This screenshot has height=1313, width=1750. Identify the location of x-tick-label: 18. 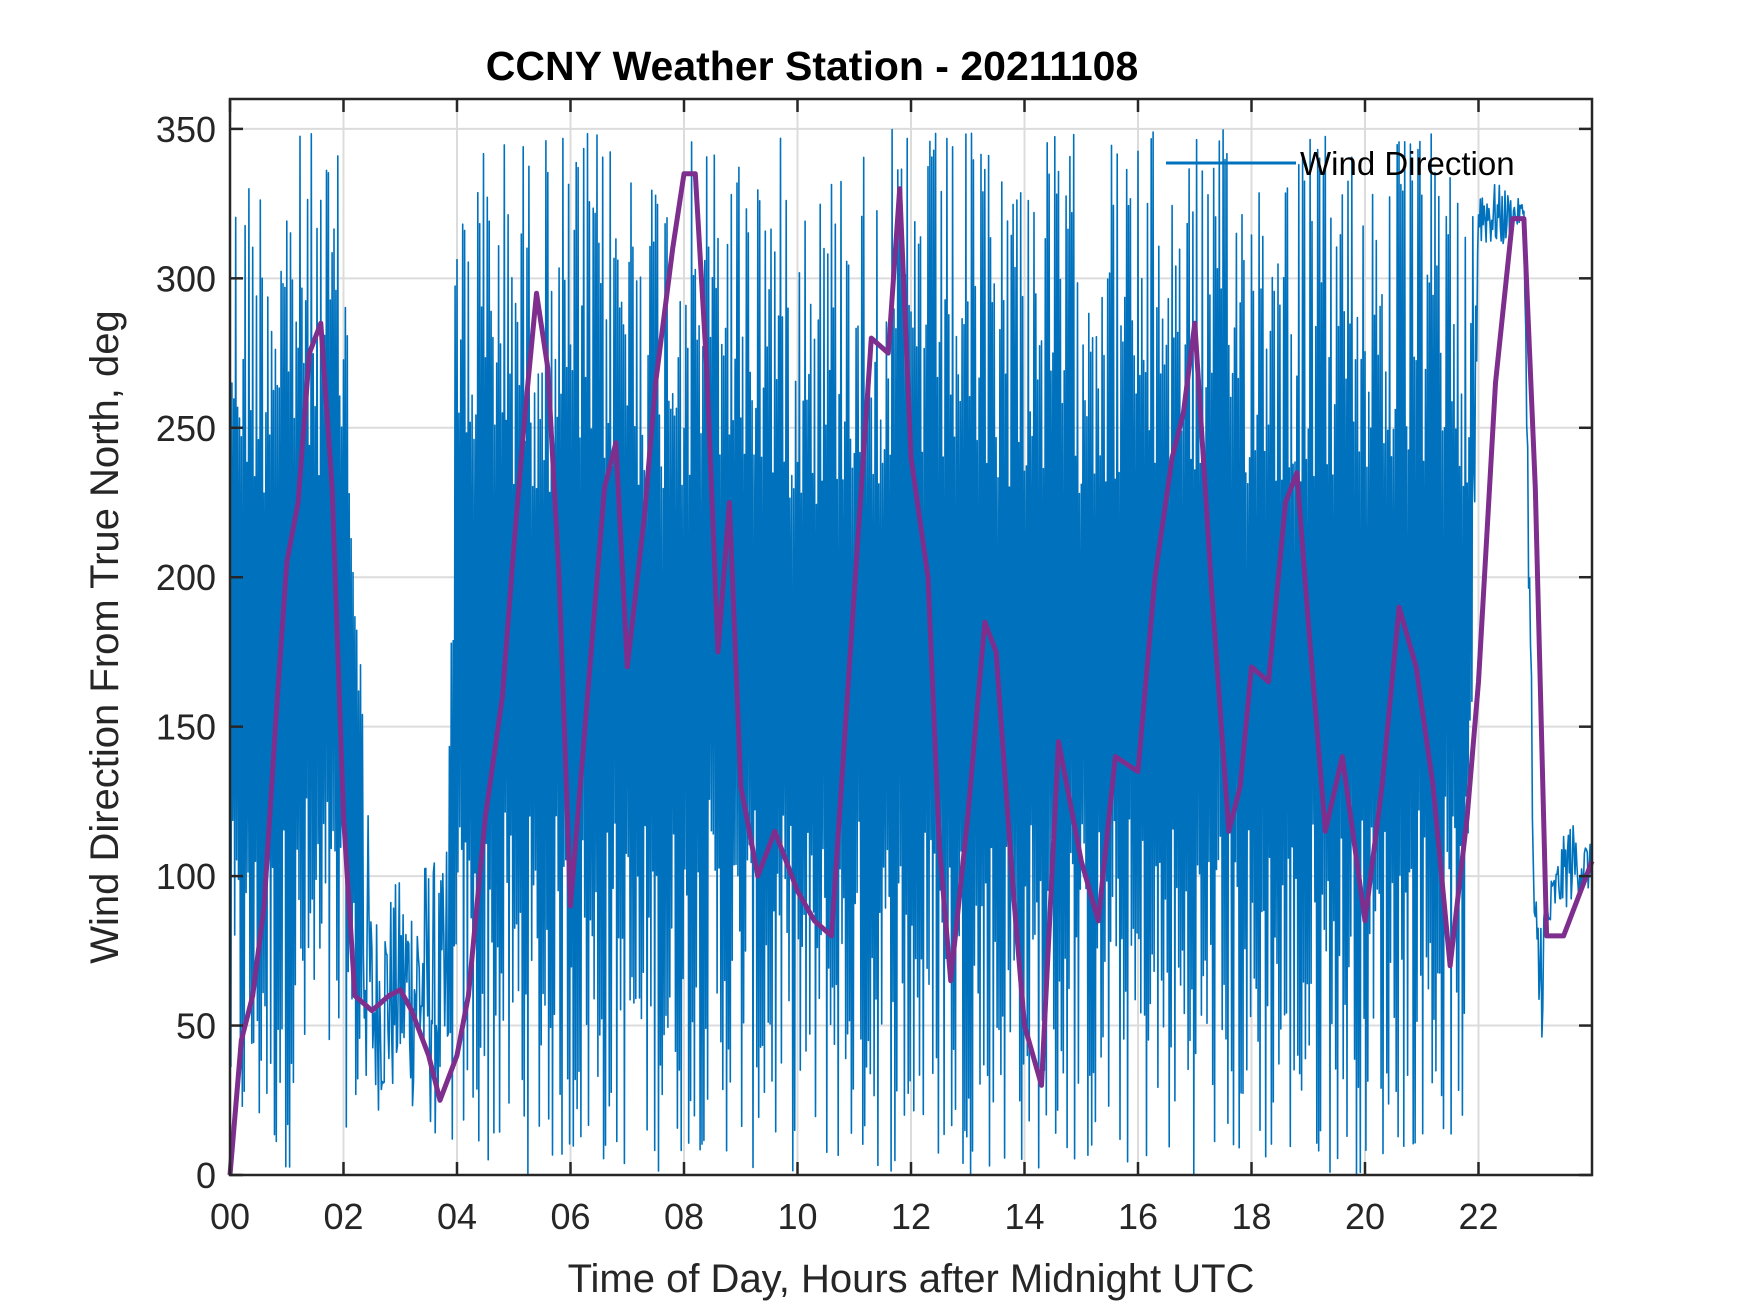
(1251, 1216).